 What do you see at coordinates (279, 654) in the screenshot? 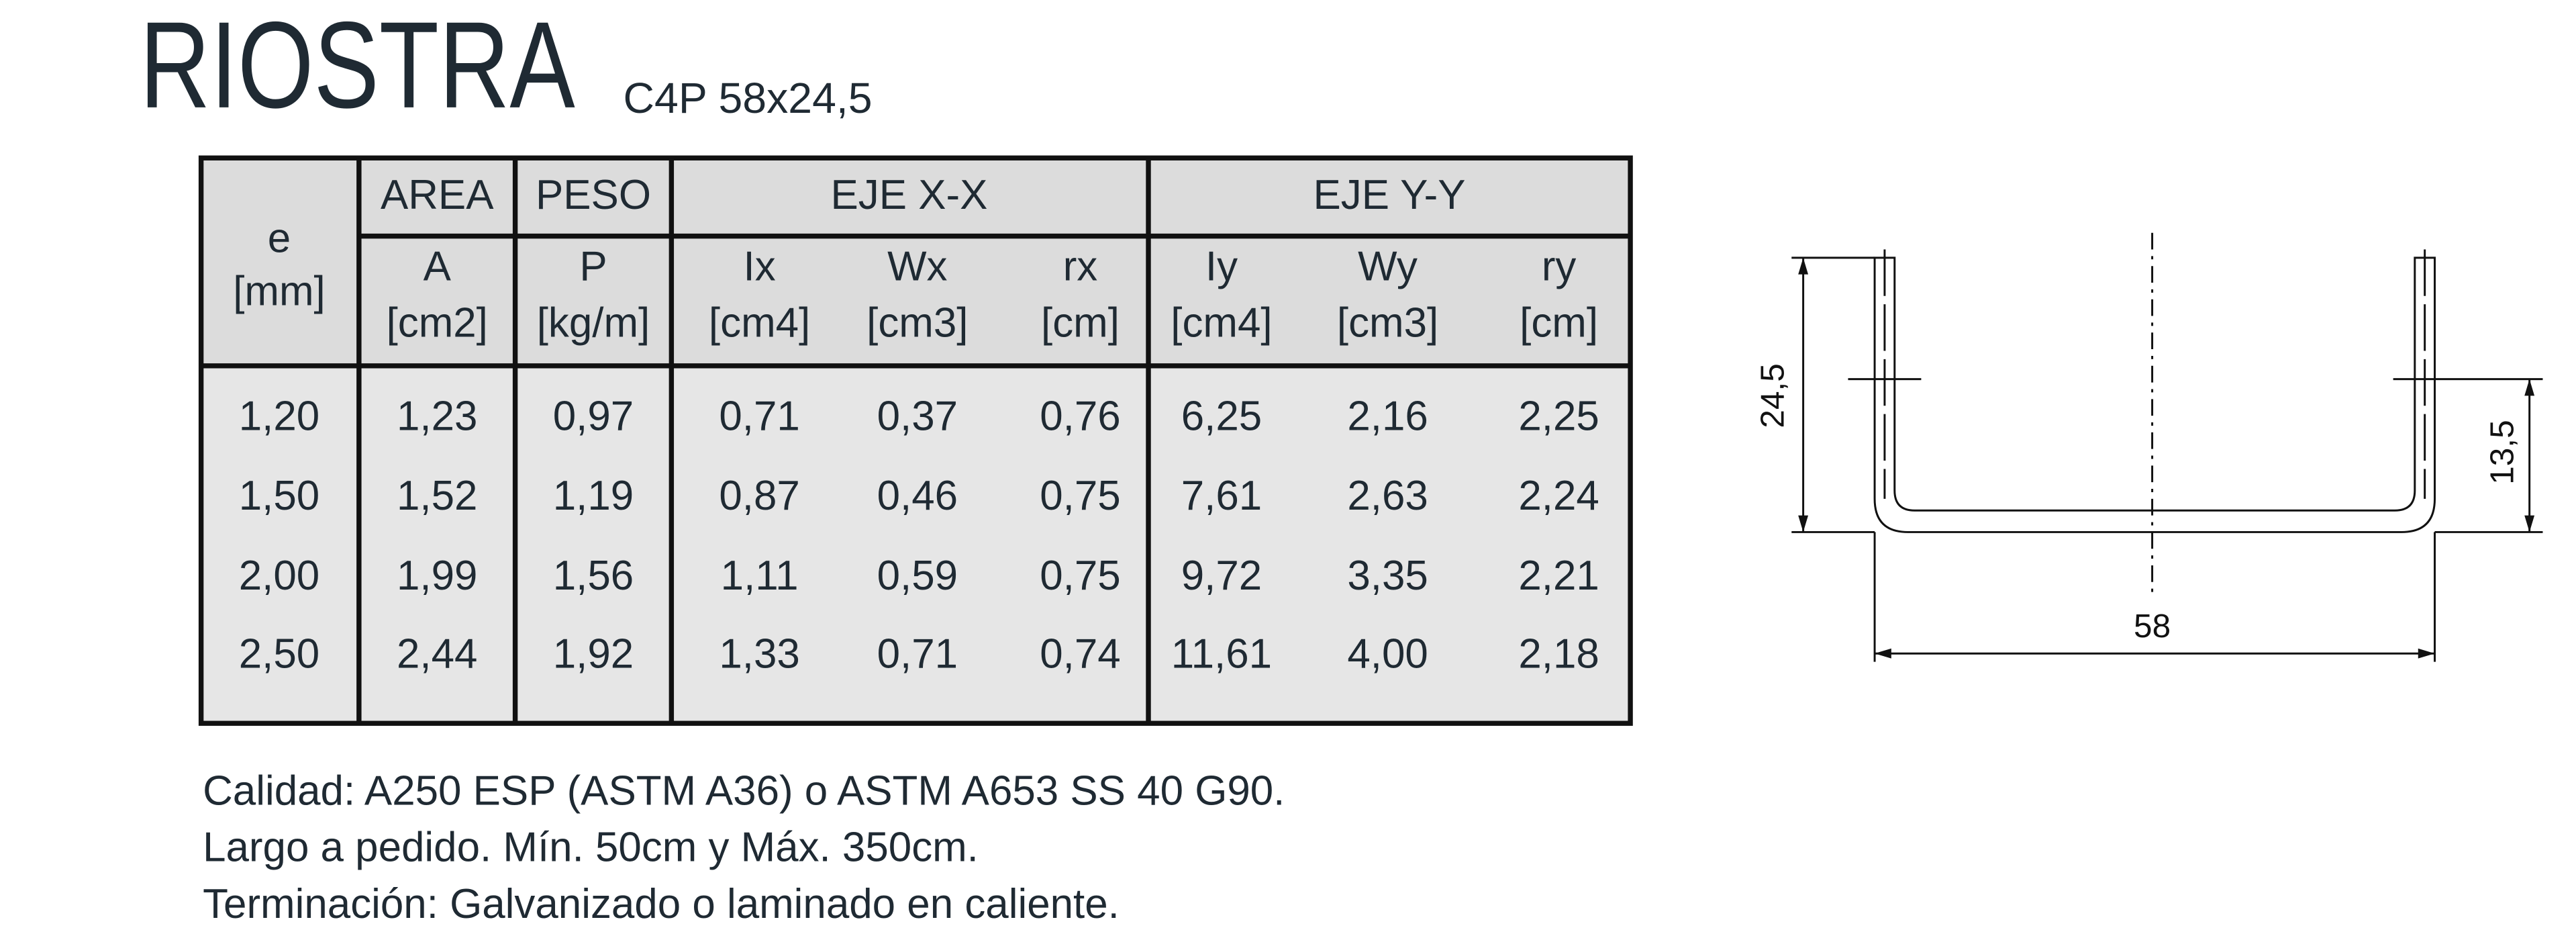
I see `table-cell: 2,50` at bounding box center [279, 654].